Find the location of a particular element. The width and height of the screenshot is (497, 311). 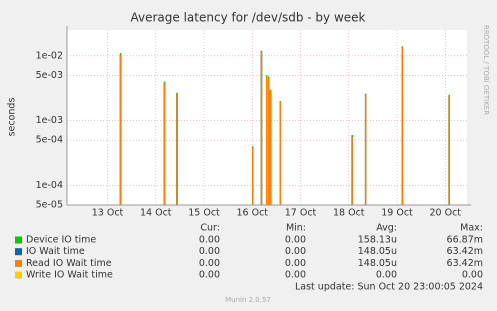

y-tick-label: 1e-04 is located at coordinates (49, 185).